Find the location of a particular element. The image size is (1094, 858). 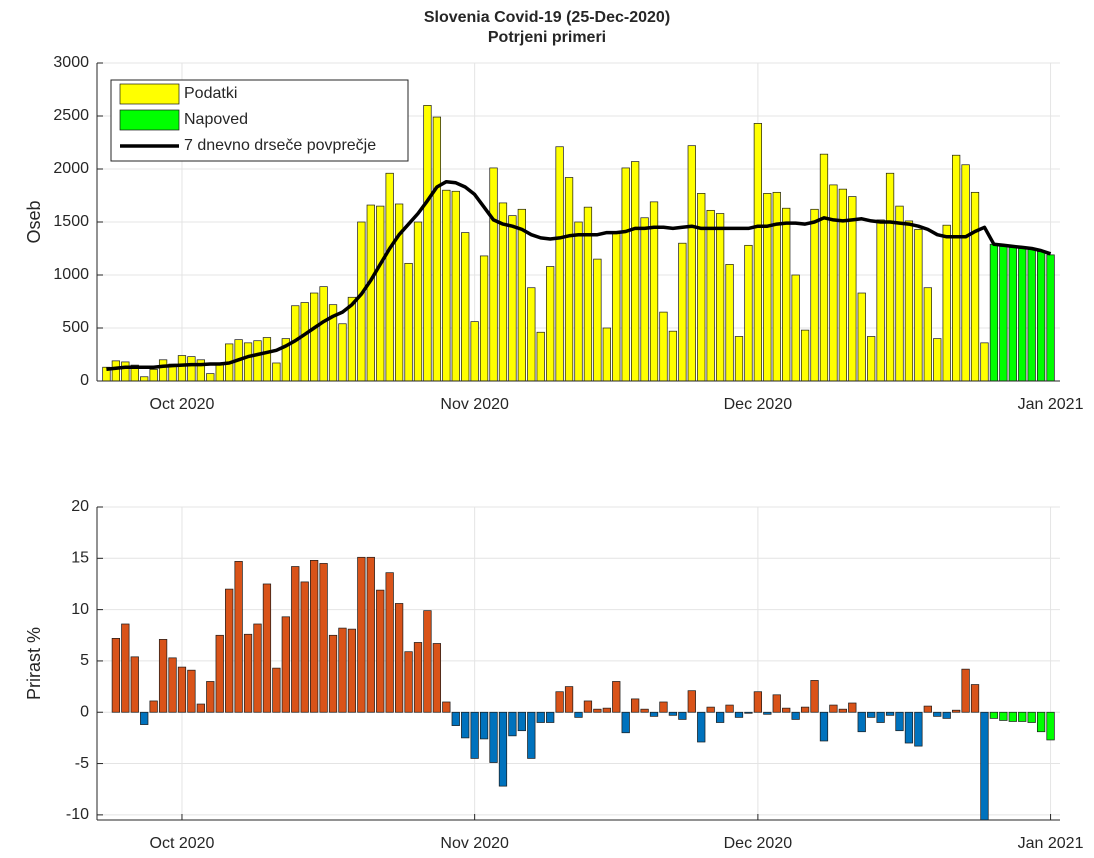

legend-label: Napoved is located at coordinates (216, 119).